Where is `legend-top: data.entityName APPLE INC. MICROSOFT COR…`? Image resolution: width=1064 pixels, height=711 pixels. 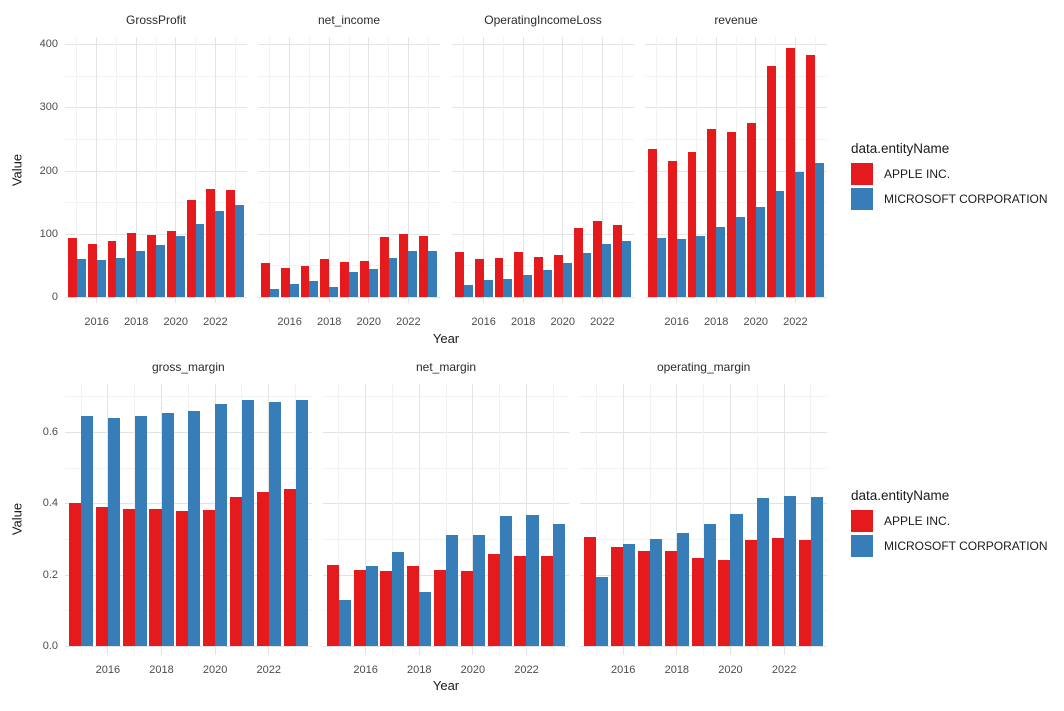 legend-top: data.entityName APPLE INC. MICROSOFT COR… is located at coordinates (957, 176).